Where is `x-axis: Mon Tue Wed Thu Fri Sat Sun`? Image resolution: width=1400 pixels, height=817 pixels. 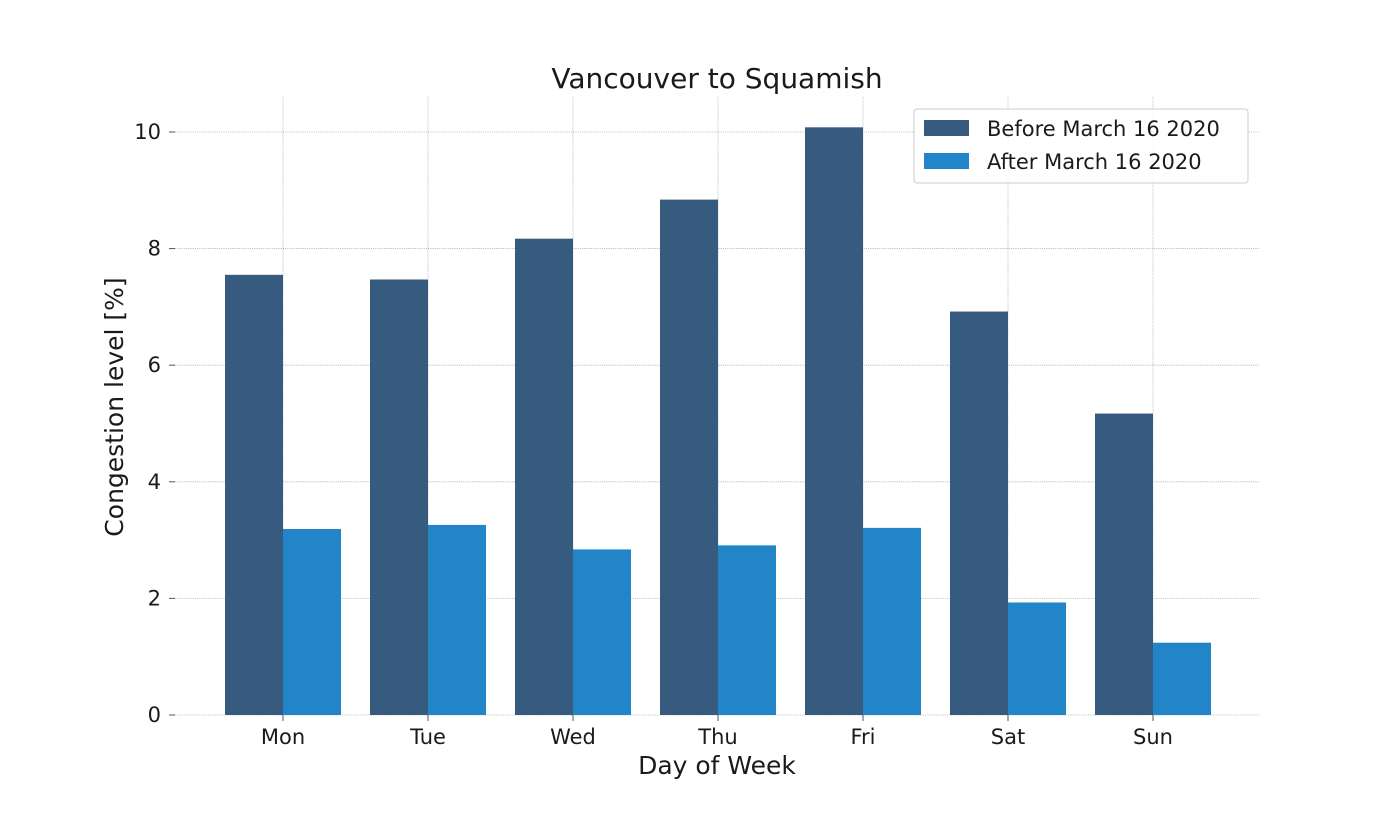
x-axis: Mon Tue Wed Thu Fri Sat Sun is located at coordinates (717, 732).